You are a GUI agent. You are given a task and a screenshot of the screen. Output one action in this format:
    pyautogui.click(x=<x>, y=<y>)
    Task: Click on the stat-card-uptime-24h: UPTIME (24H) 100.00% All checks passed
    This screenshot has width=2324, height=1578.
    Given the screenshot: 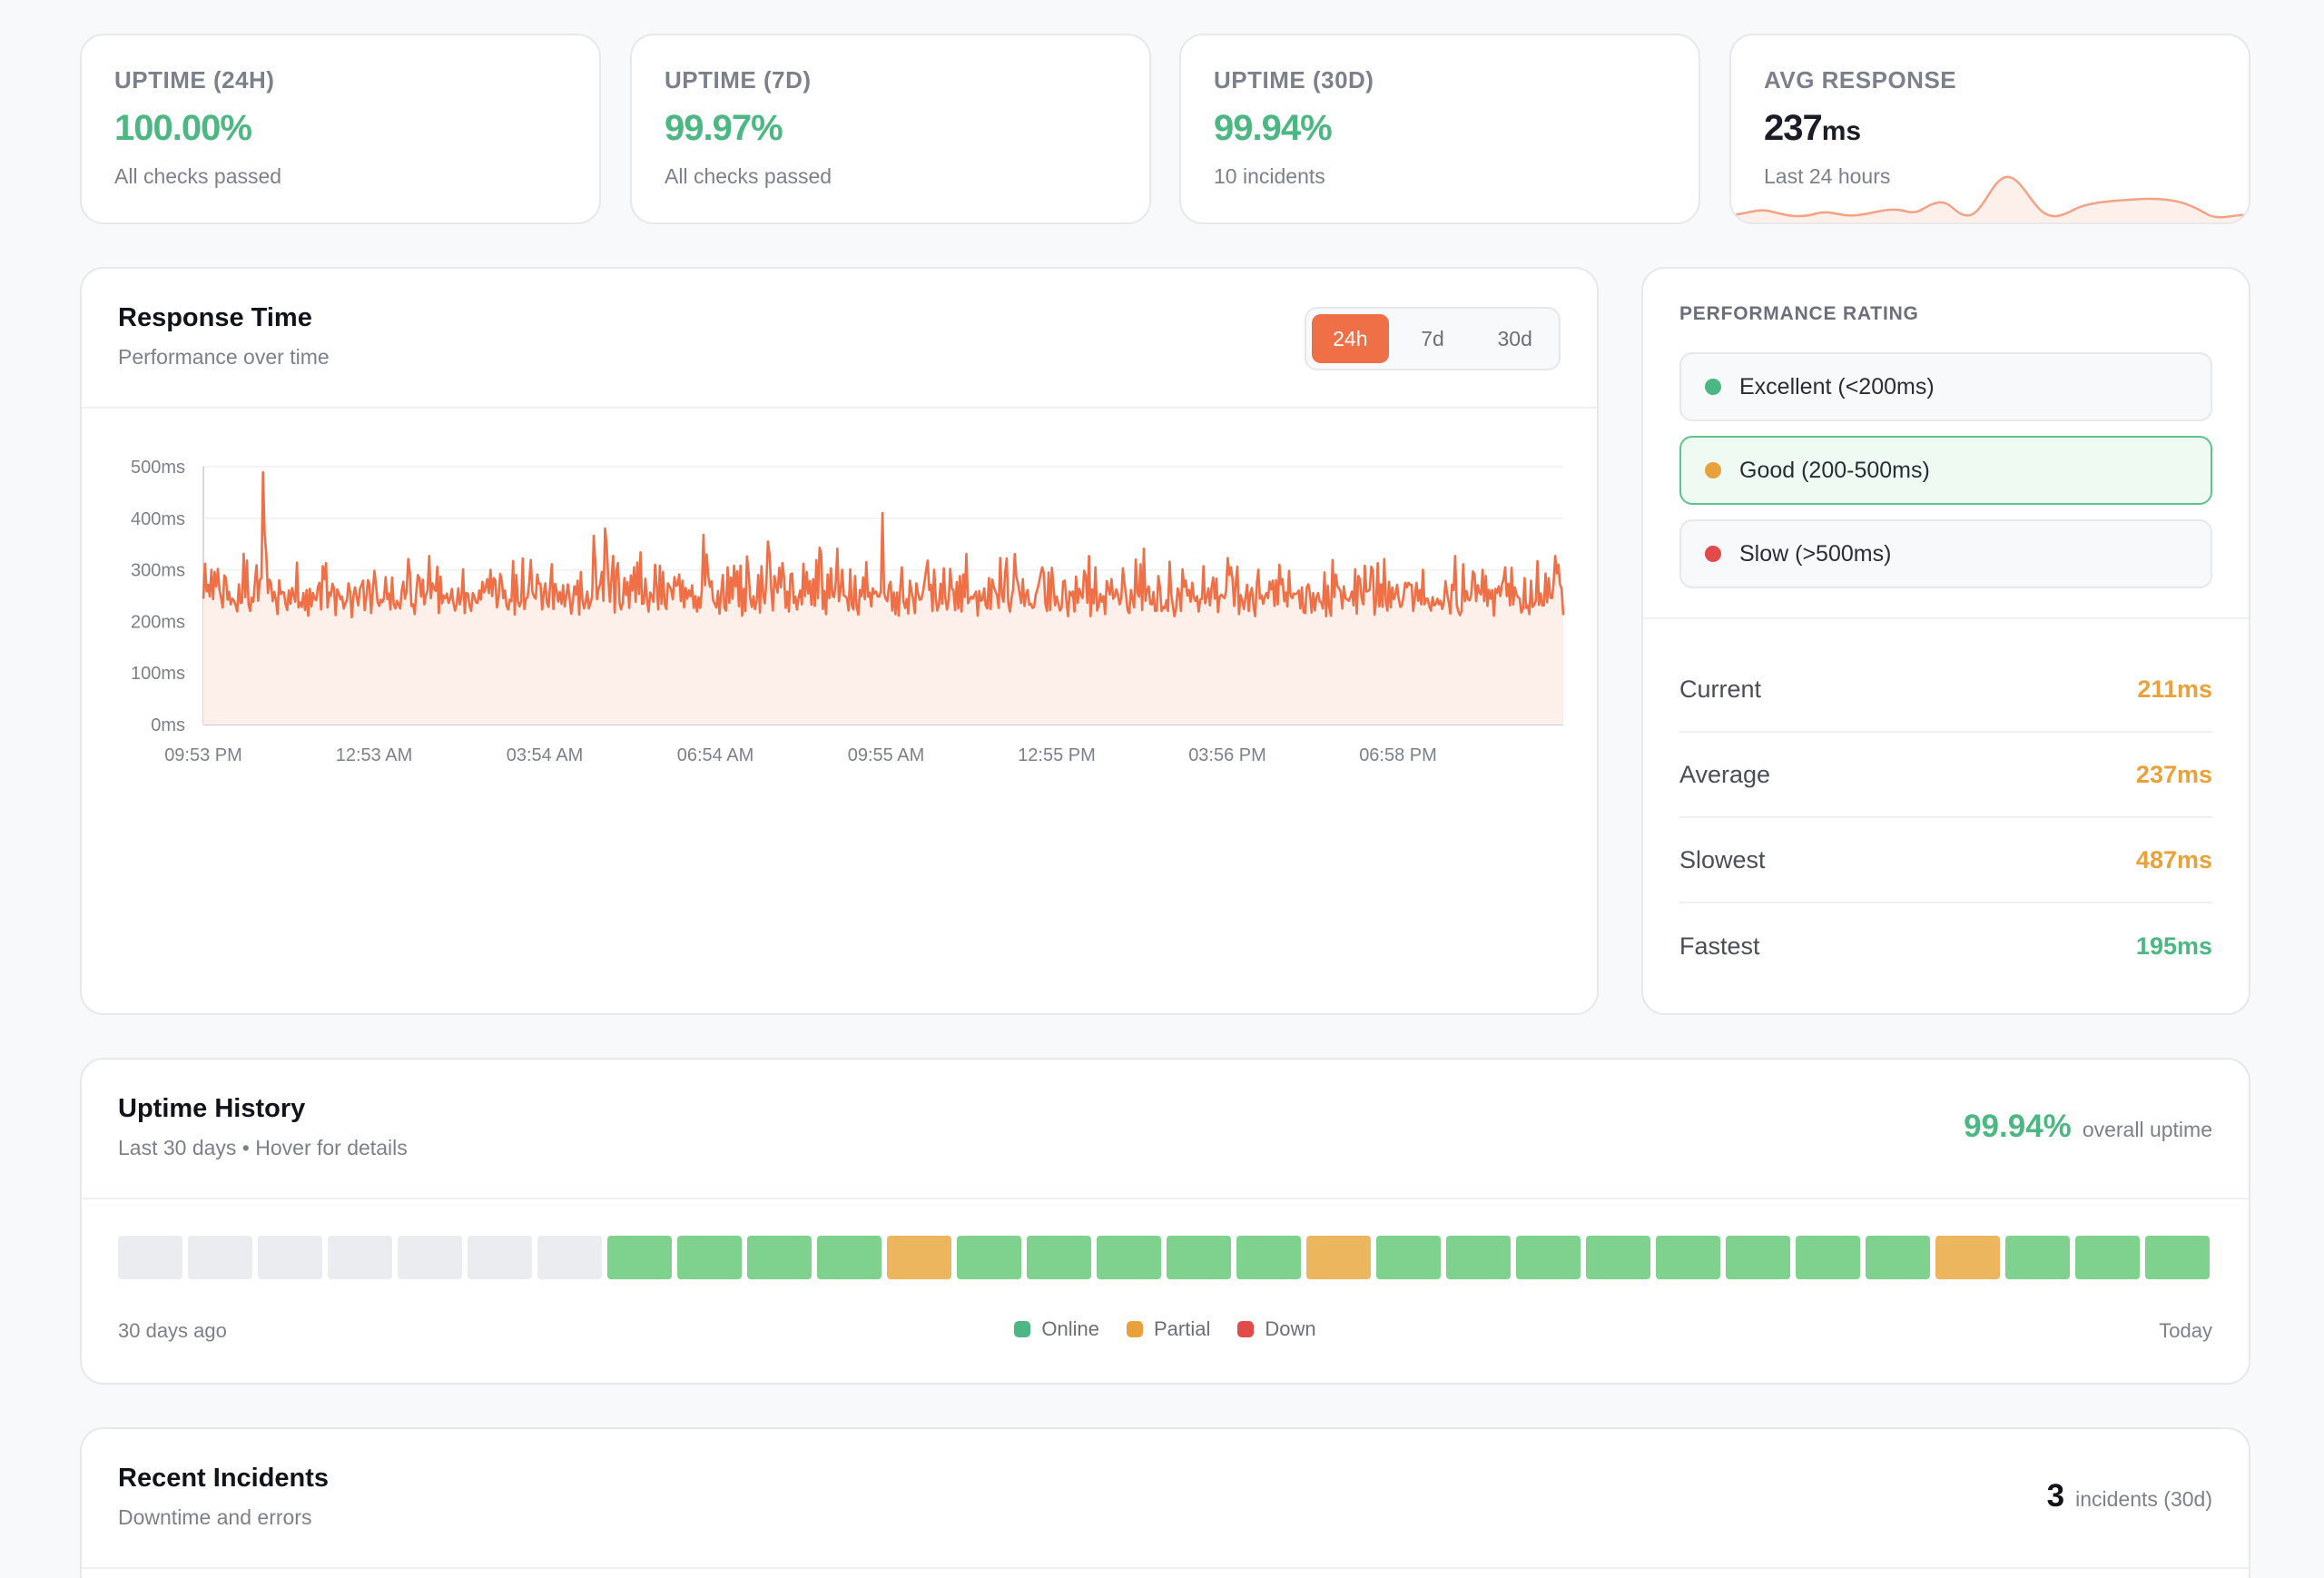 What is the action you would take?
    pyautogui.click(x=340, y=129)
    